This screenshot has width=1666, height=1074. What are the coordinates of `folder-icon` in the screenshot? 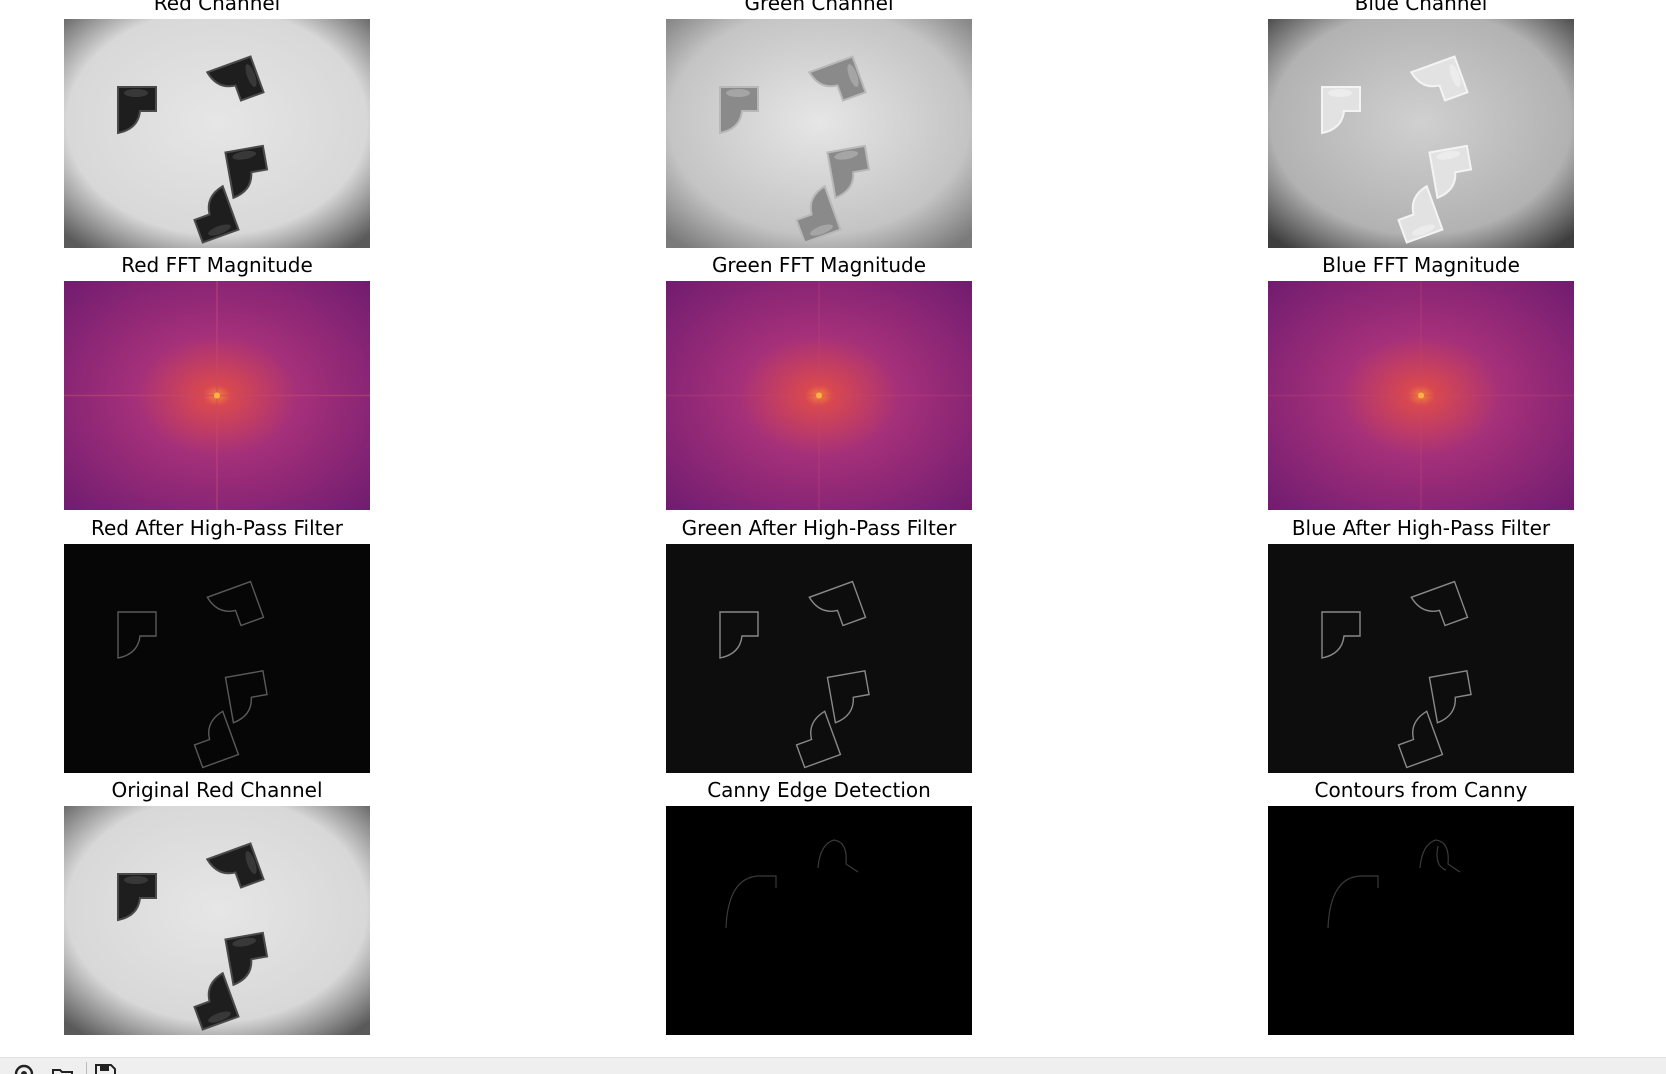 It's located at (62, 1071).